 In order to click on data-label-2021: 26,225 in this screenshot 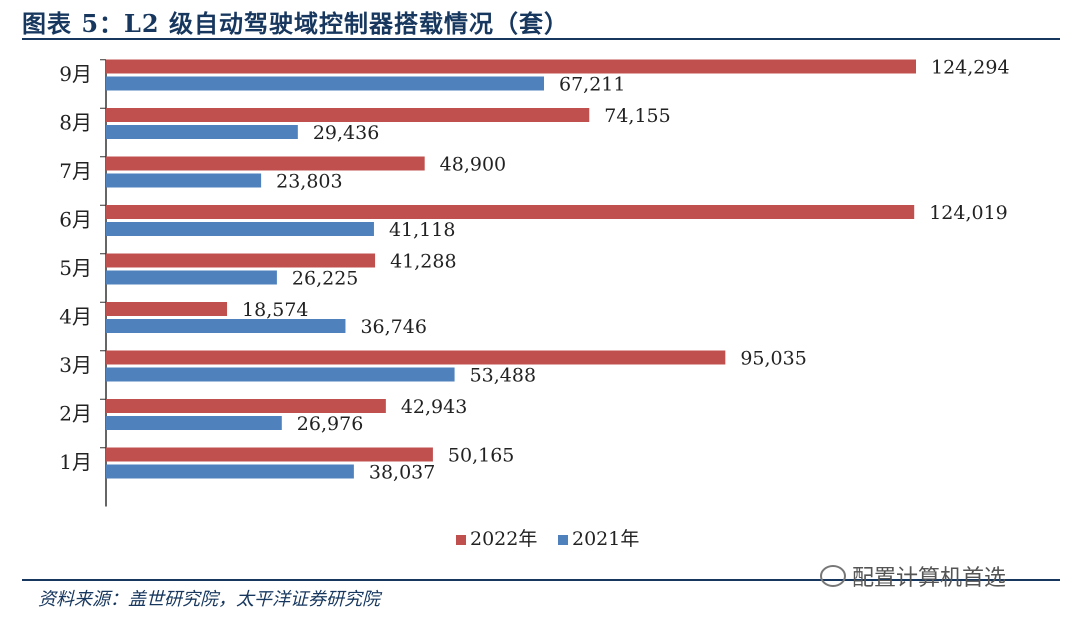, I will do `click(325, 279)`.